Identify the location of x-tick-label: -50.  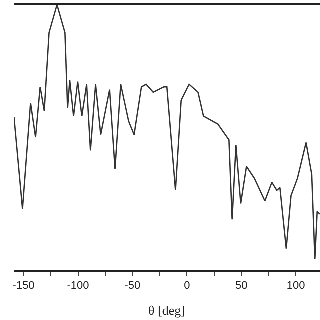
(132, 286).